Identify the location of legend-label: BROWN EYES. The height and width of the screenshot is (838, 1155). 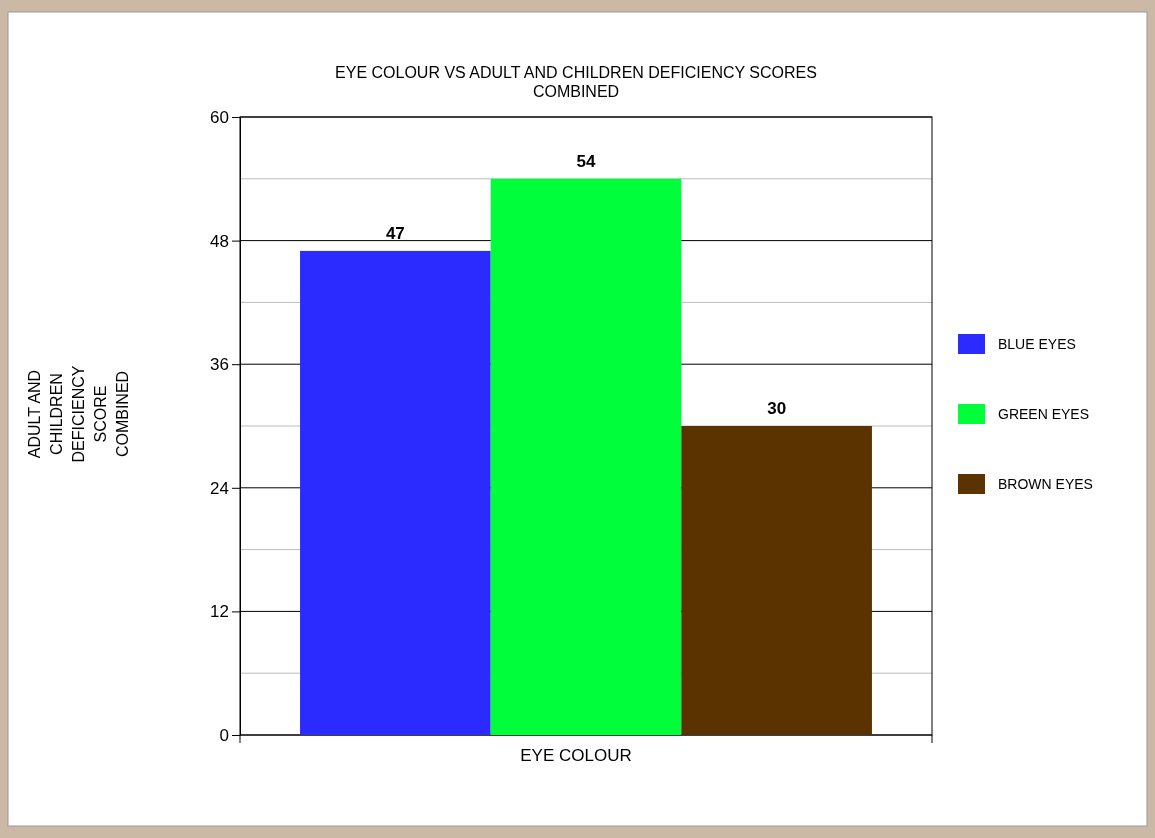
(1045, 484).